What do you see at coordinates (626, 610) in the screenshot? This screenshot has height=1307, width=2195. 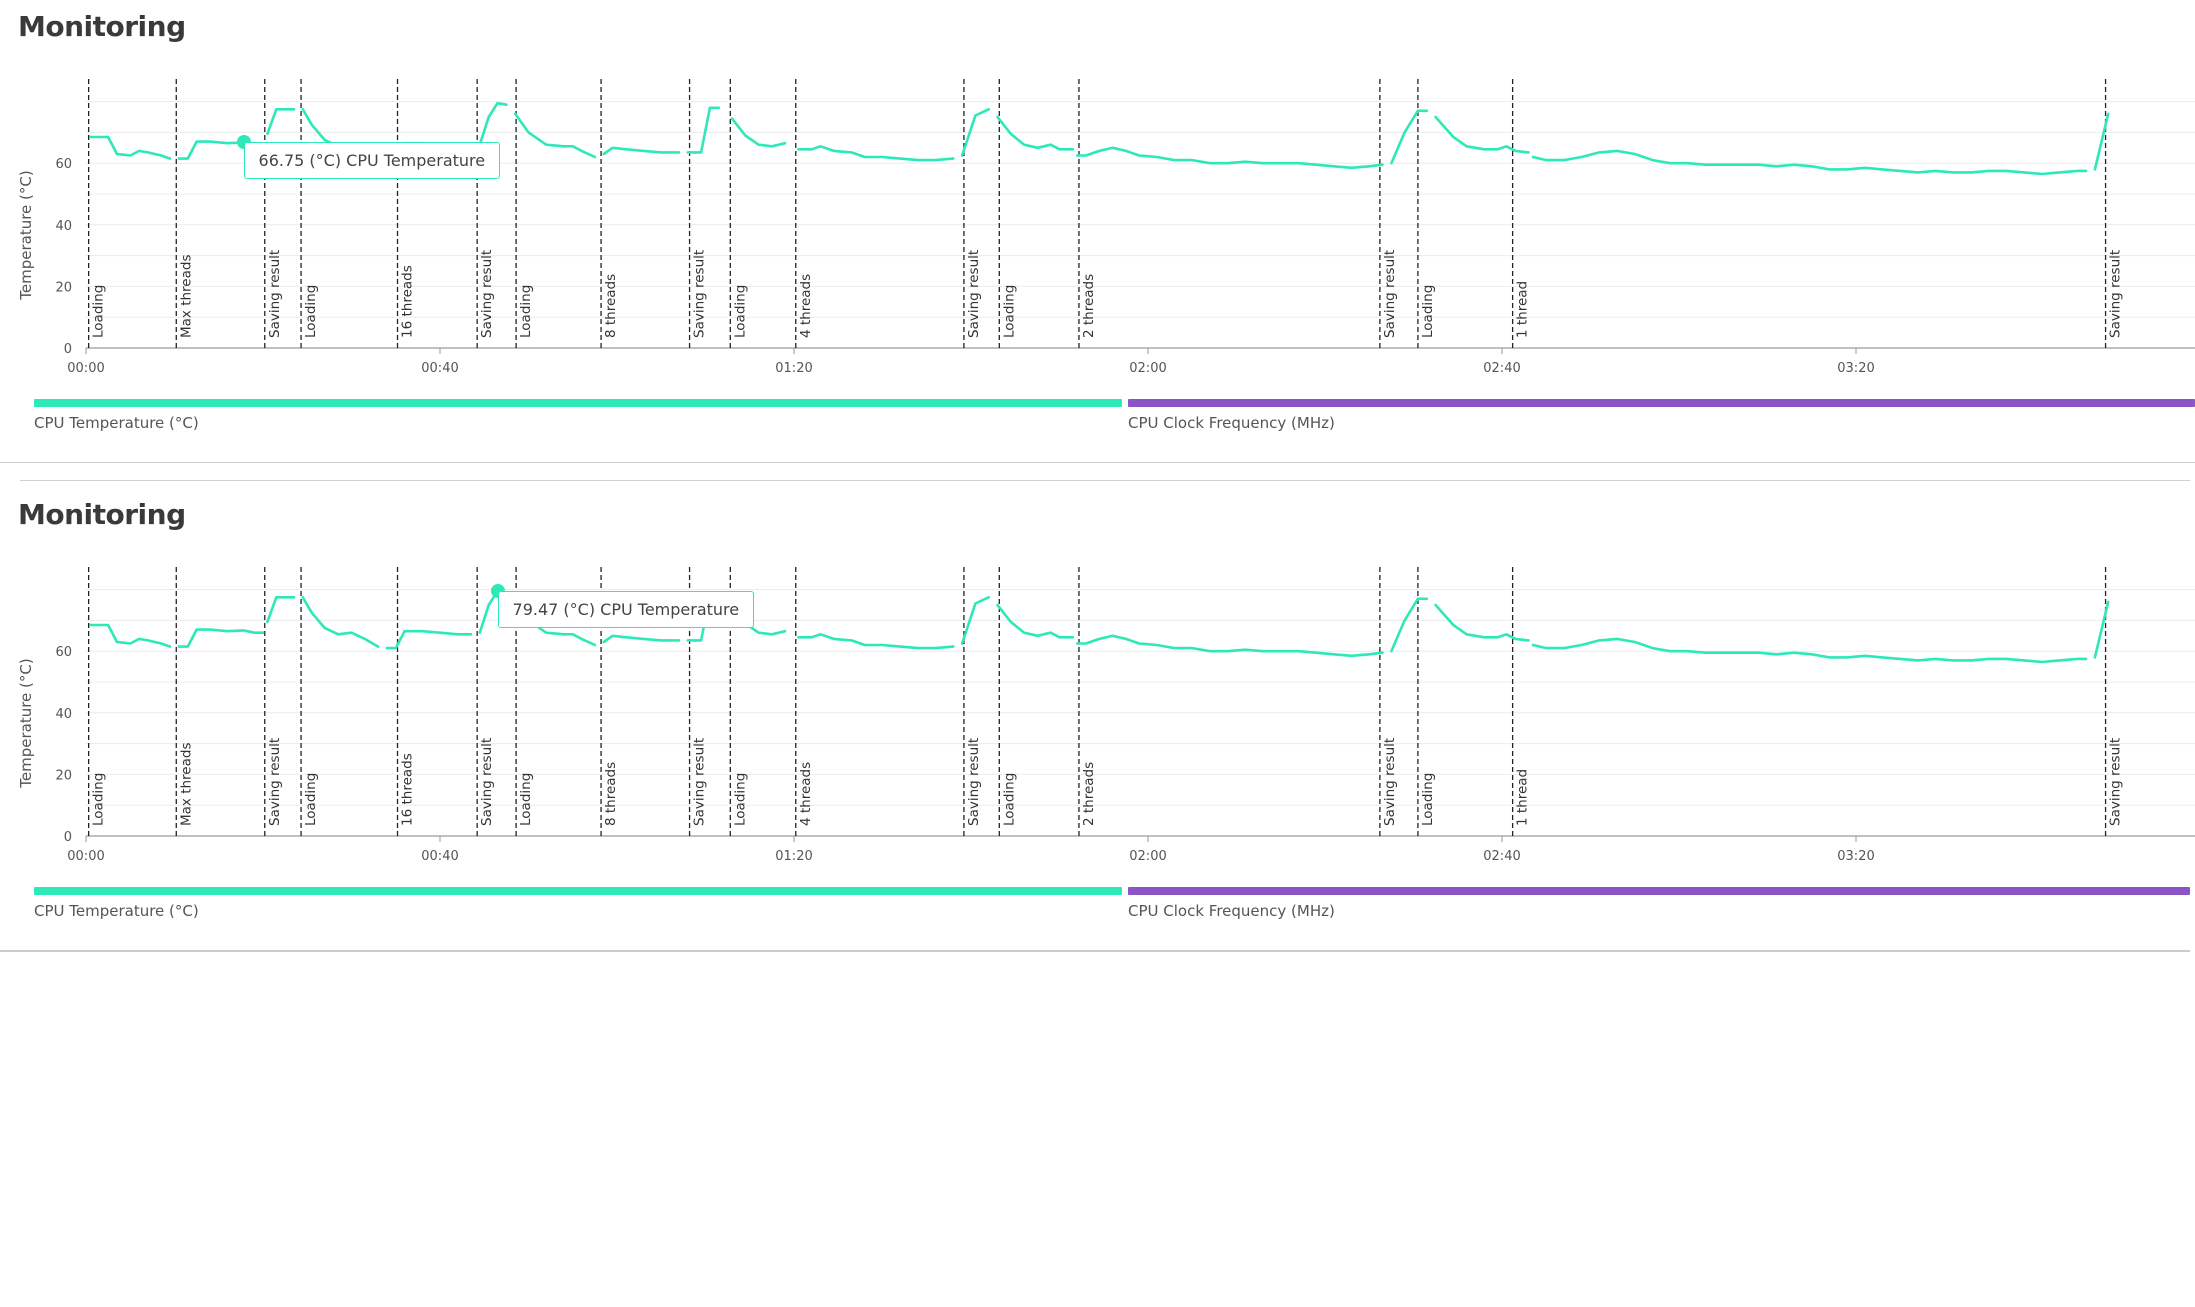 I see `chart-tooltip: 79.47 (°C) CPU Temperature` at bounding box center [626, 610].